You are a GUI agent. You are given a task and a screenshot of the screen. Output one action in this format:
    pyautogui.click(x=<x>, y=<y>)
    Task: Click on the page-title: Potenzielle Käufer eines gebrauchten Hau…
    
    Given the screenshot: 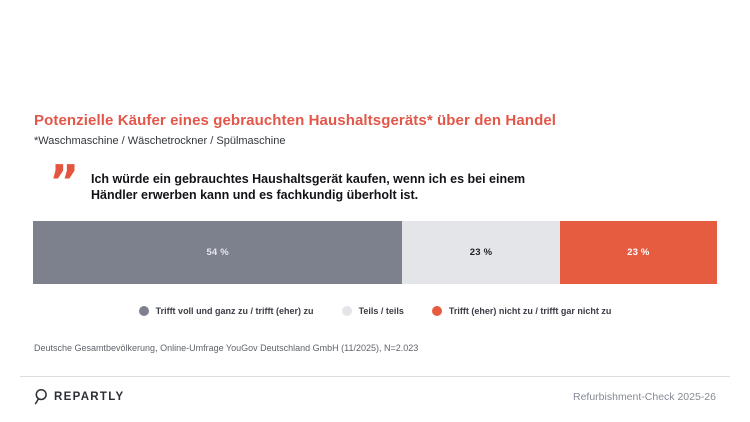 What is the action you would take?
    pyautogui.click(x=295, y=120)
    